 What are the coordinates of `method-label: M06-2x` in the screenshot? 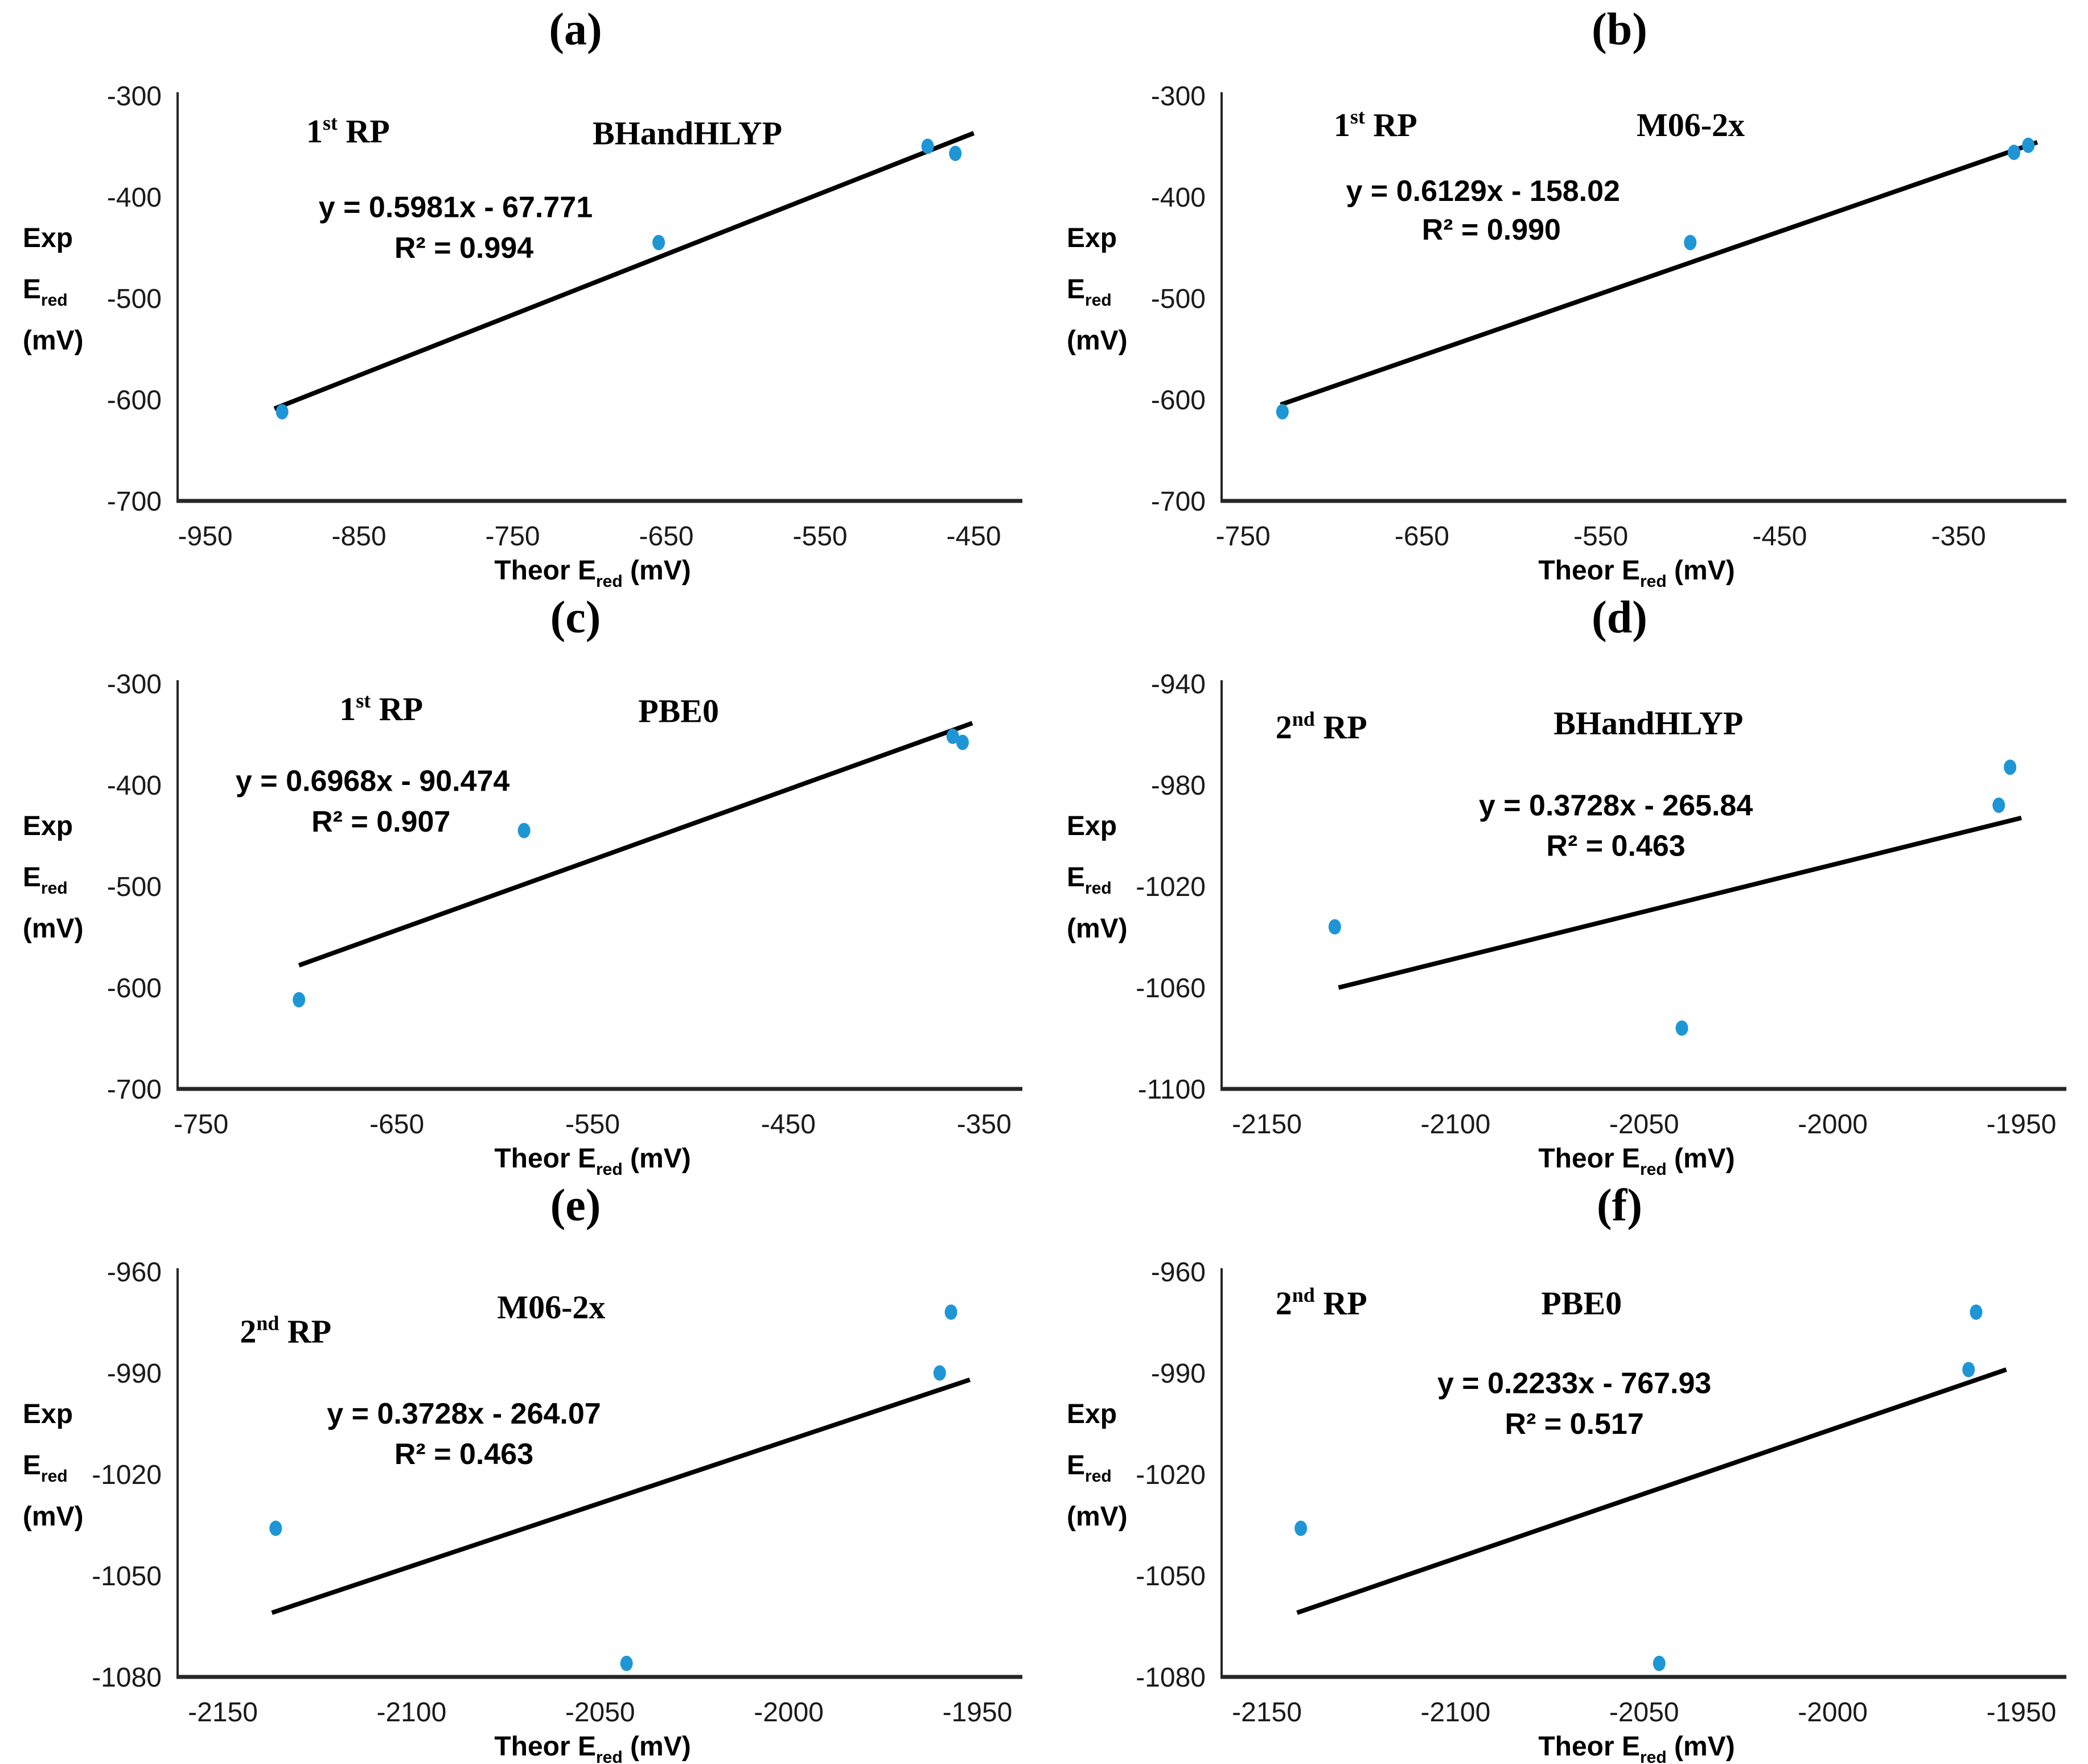 It's located at (1691, 124).